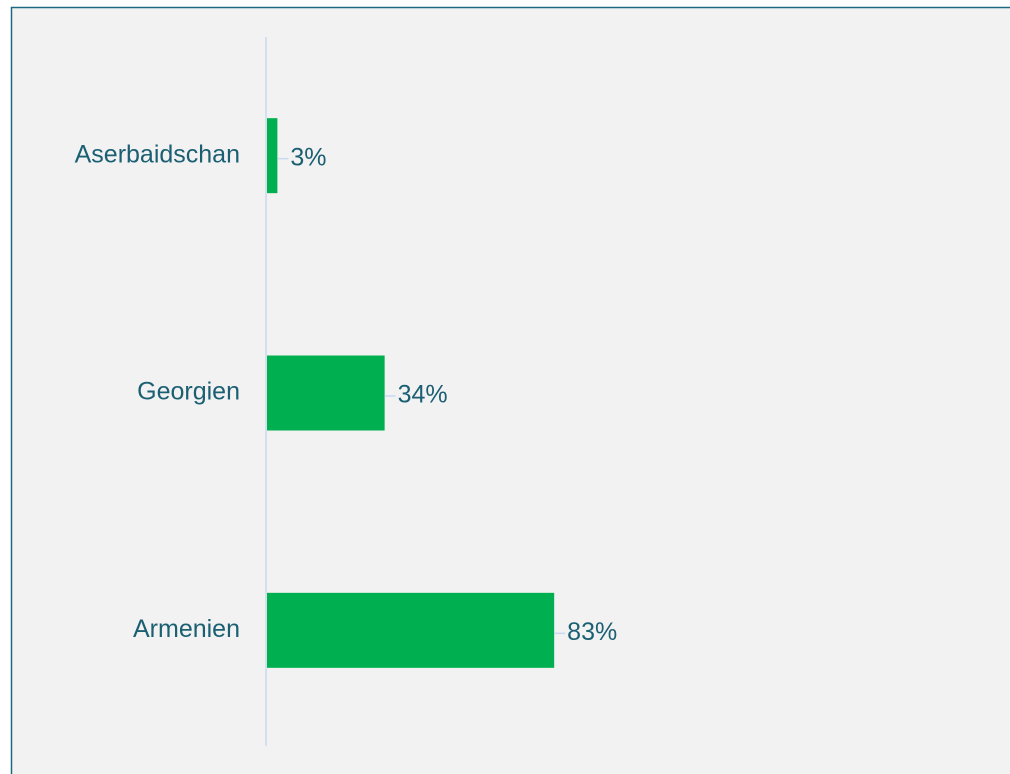 Image resolution: width=1010 pixels, height=774 pixels. I want to click on value-label: 83%, so click(592, 632).